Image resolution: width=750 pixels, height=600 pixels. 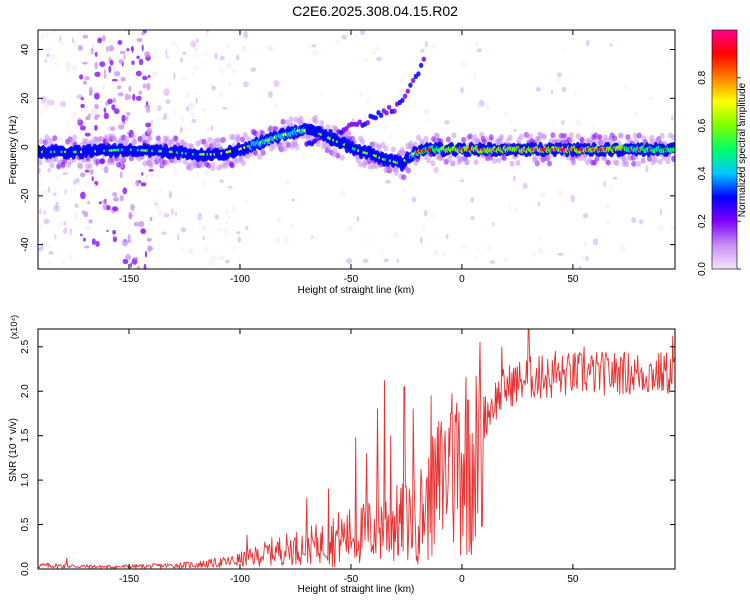 What do you see at coordinates (14, 327) in the screenshot?
I see `snr-multiplier: (x10⁴)` at bounding box center [14, 327].